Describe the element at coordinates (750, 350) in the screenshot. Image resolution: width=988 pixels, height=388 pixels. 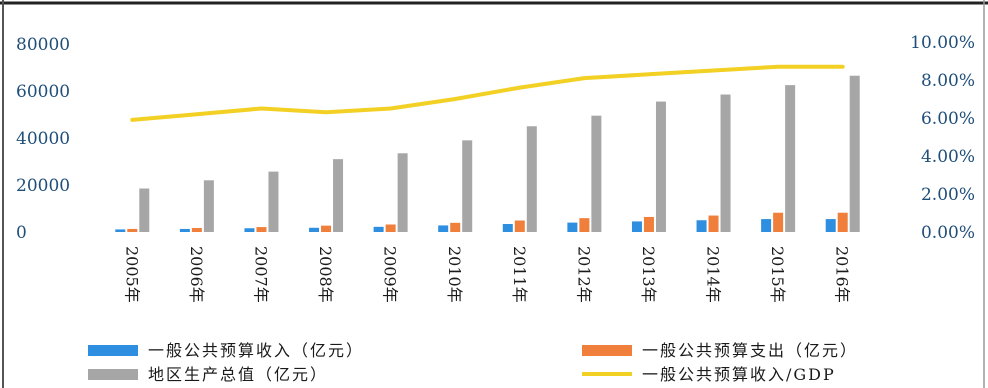
I see `legend-label: 一般公共预算支出（亿元）` at that location.